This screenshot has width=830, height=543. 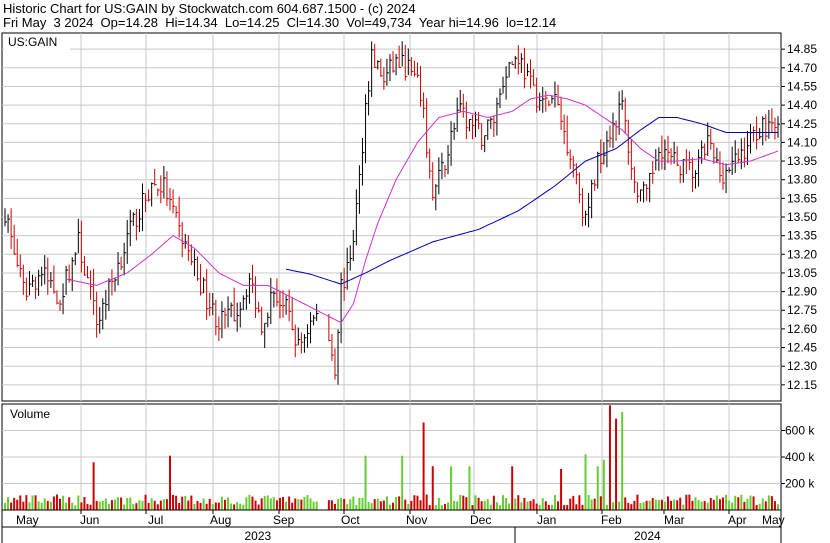 I want to click on price-tick-label: 13.35, so click(x=802, y=236).